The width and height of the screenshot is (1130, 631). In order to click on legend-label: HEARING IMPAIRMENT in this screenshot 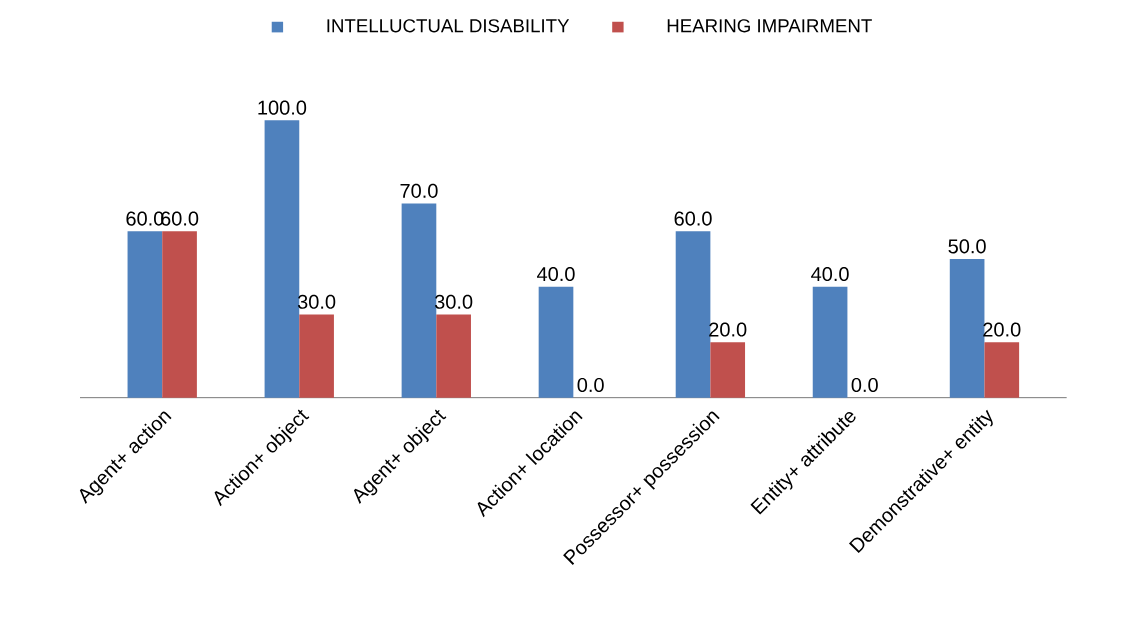, I will do `click(769, 26)`.